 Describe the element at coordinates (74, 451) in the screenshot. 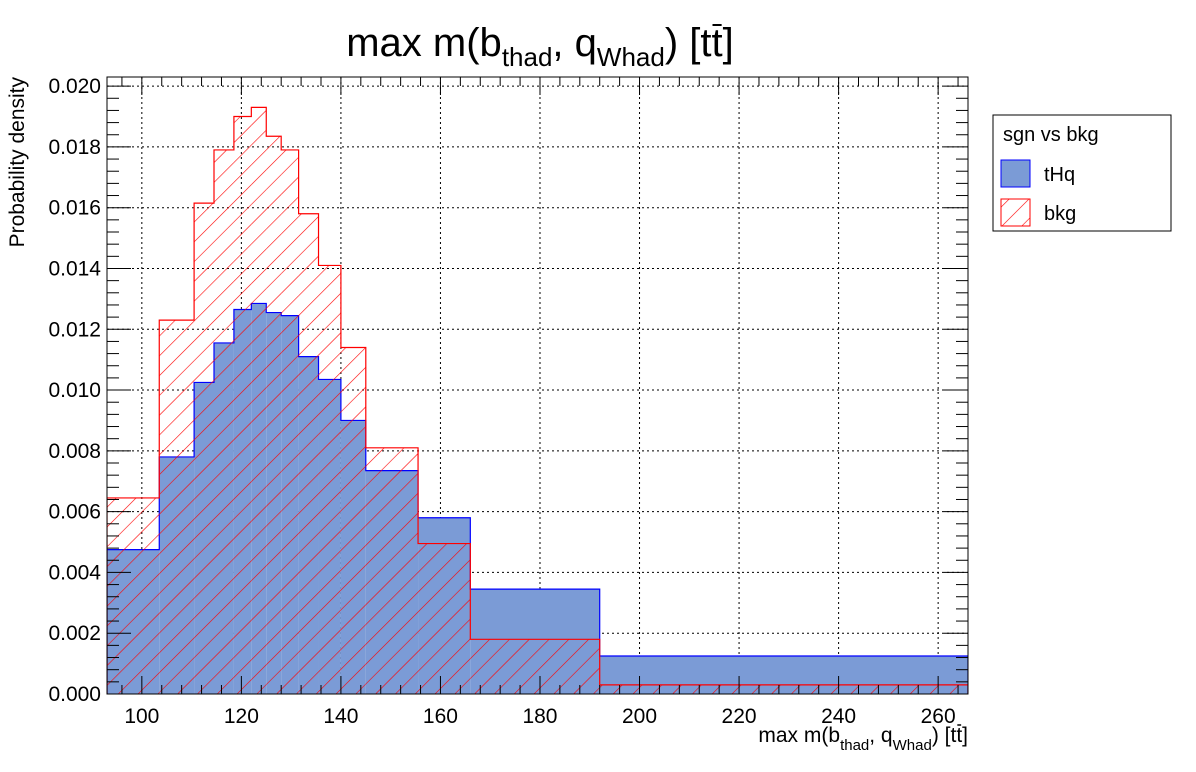

I see `y-tick-label: 0.008` at that location.